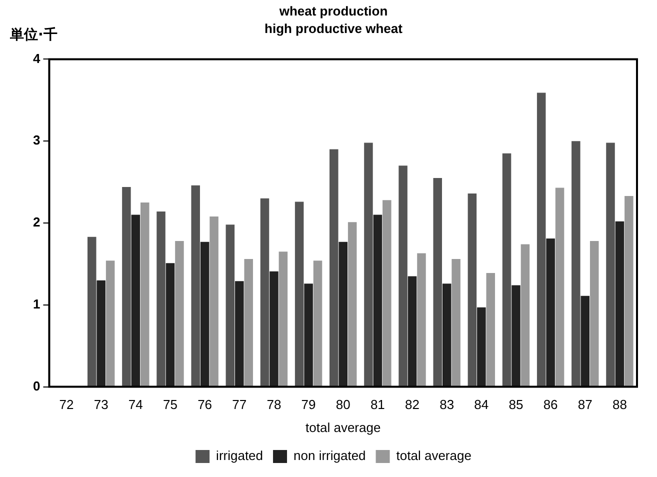 The height and width of the screenshot is (477, 657). What do you see at coordinates (412, 404) in the screenshot?
I see `x-tick-label: 82` at bounding box center [412, 404].